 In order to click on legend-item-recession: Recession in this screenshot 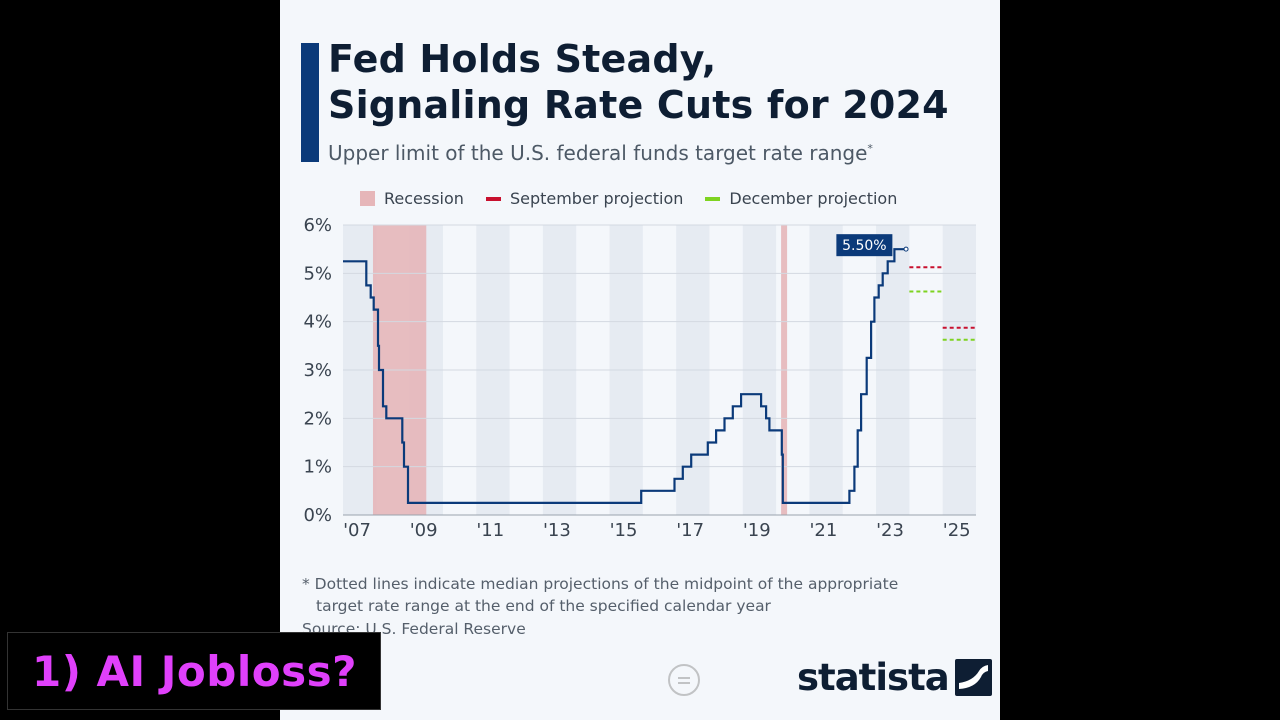, I will do `click(412, 198)`.